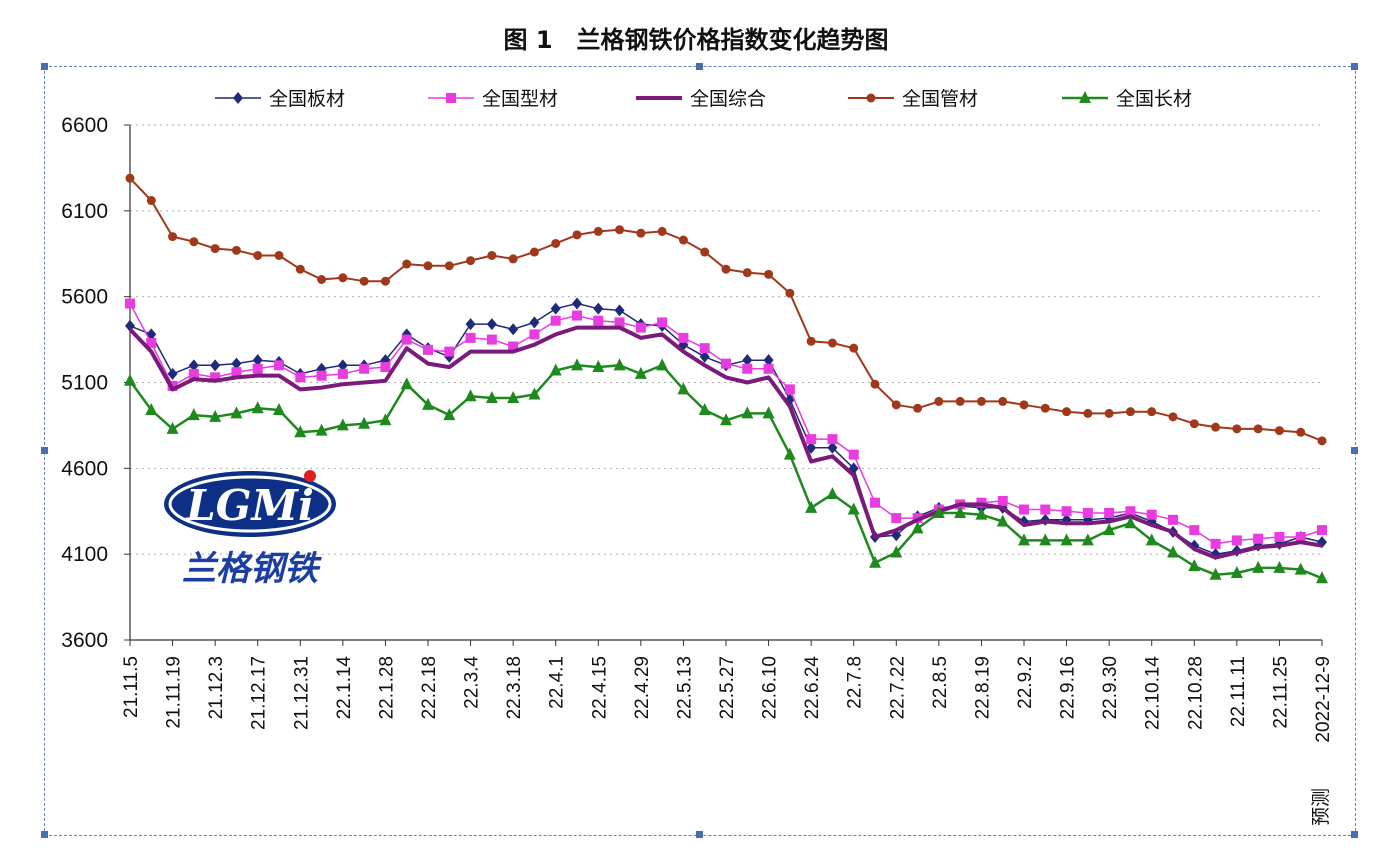 The image size is (1392, 856). What do you see at coordinates (727, 687) in the screenshot?
I see `x-tick-label: 22.5.27` at bounding box center [727, 687].